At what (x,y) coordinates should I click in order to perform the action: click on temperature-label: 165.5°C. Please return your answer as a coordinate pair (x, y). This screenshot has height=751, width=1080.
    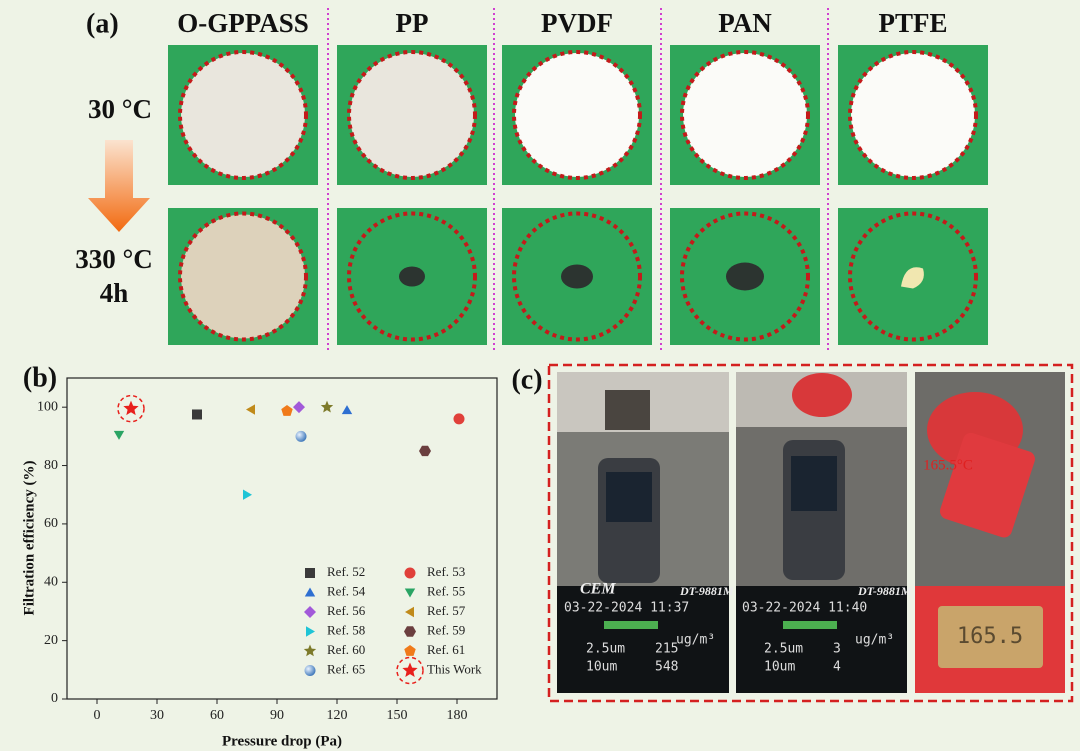
    Looking at the image, I should click on (948, 465).